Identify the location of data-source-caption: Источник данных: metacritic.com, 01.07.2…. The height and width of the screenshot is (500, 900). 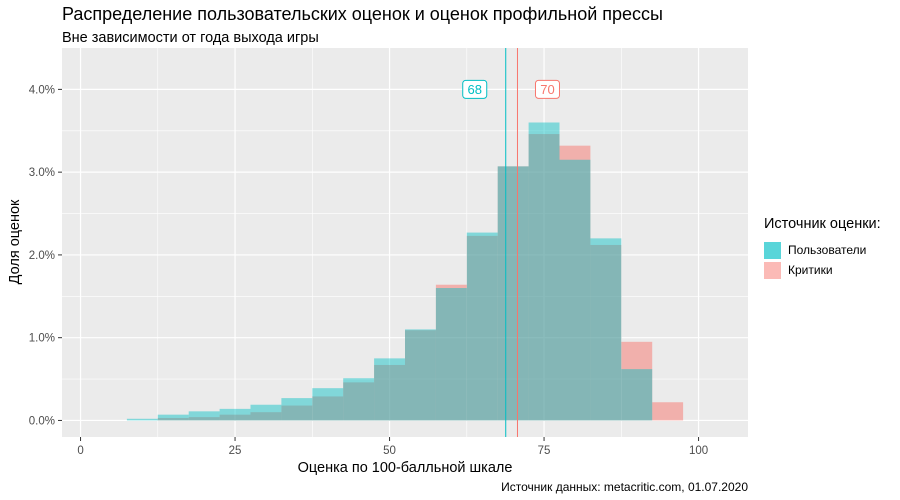
(624, 487).